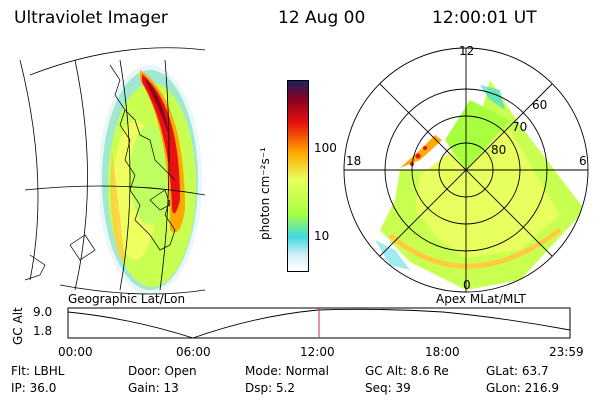  What do you see at coordinates (298, 176) in the screenshot?
I see `colorbar` at bounding box center [298, 176].